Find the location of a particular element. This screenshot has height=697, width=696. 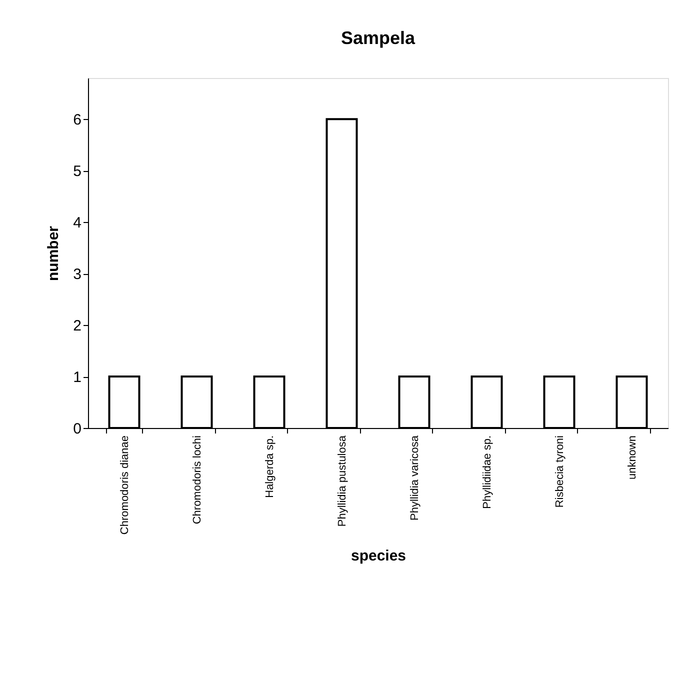

y-tick-label: 1 is located at coordinates (77, 377).